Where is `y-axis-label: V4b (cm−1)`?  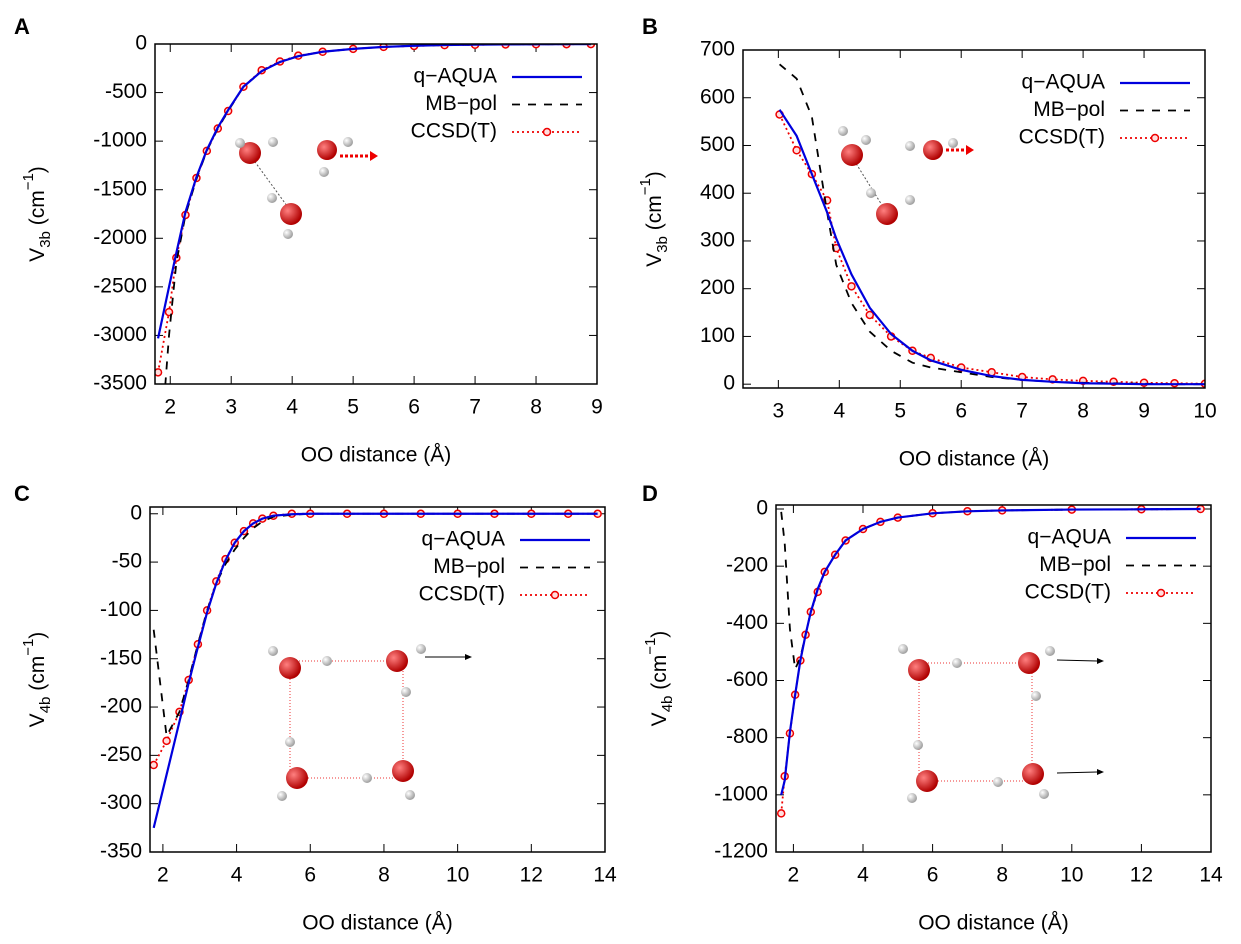 y-axis-label: V4b (cm−1) is located at coordinates (659, 679).